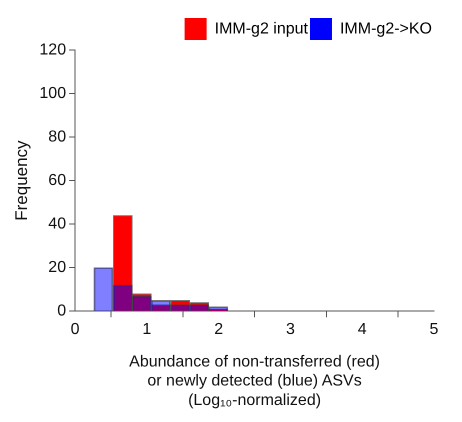 Image resolution: width=462 pixels, height=422 pixels. Describe the element at coordinates (386, 29) in the screenshot. I see `legend-label: IMM-g2->KO` at that location.